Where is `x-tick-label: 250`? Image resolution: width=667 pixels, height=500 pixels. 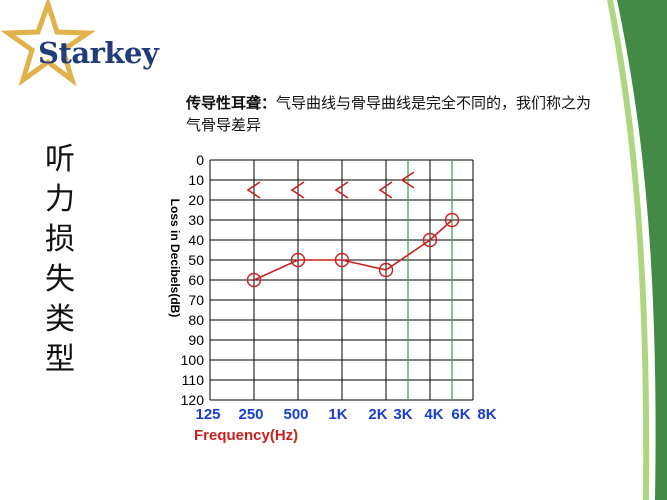
x-tick-label: 250 is located at coordinates (250, 414).